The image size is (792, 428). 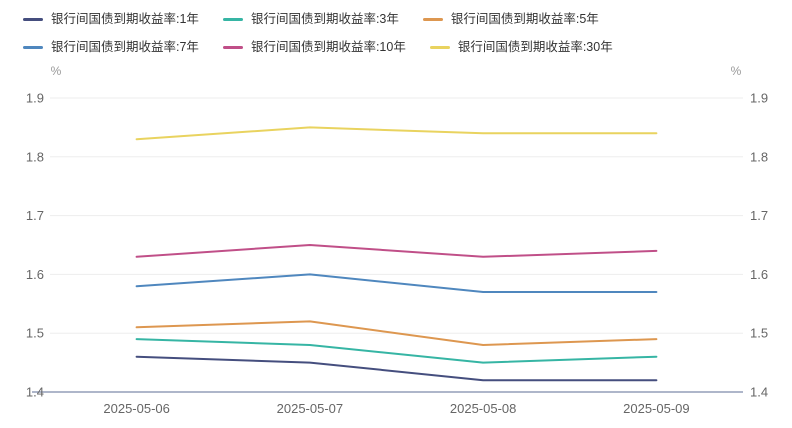 I want to click on x-axis-date-label: 2025-05-08, so click(x=483, y=408).